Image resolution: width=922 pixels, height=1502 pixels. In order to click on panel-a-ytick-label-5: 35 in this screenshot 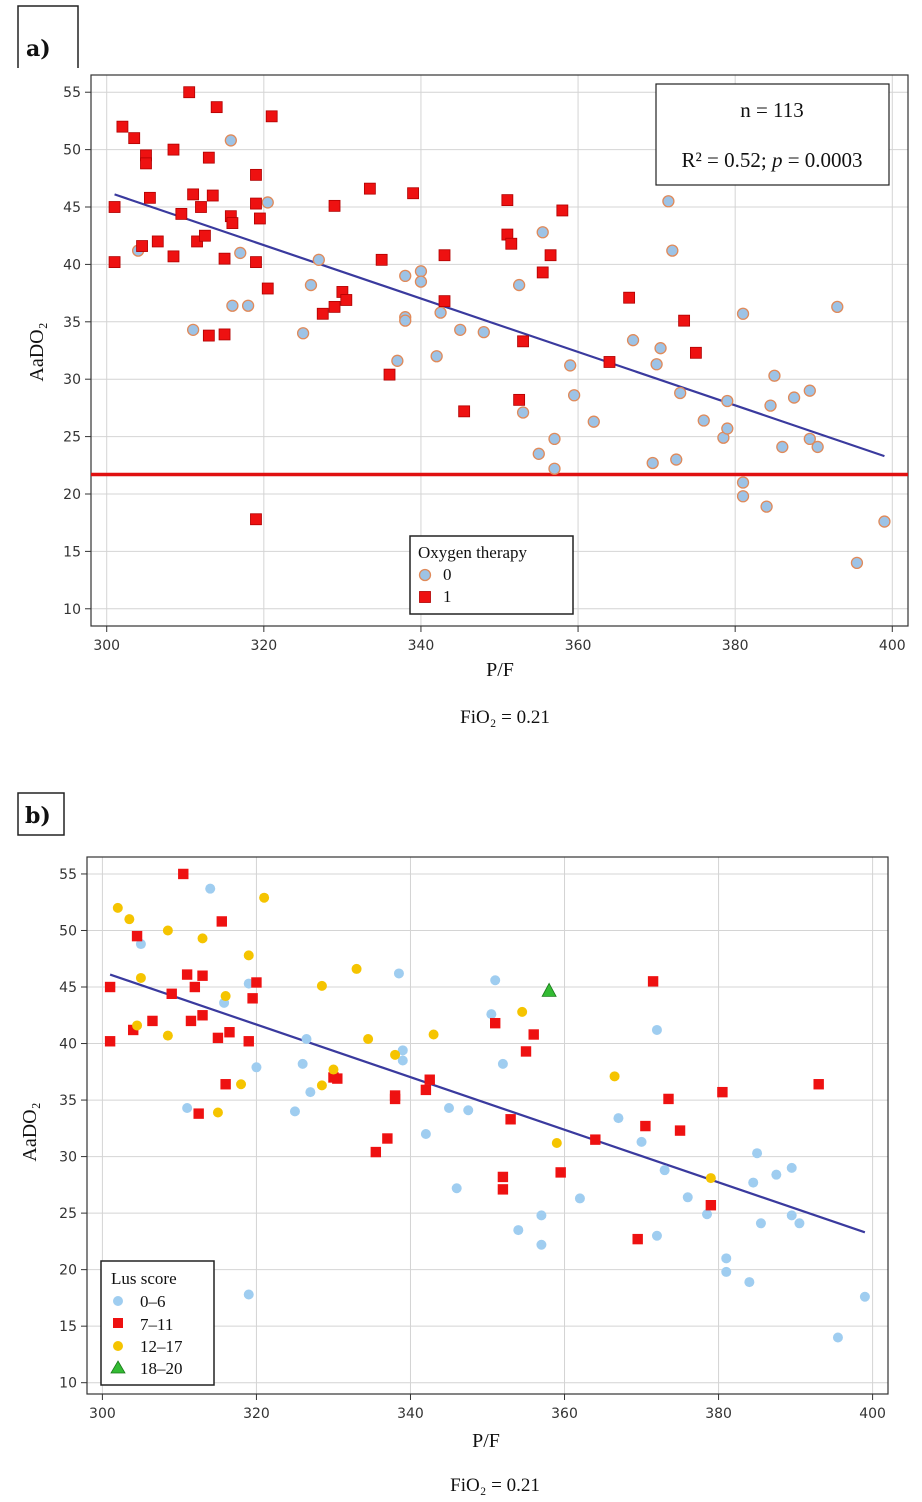, I will do `click(72, 323)`.